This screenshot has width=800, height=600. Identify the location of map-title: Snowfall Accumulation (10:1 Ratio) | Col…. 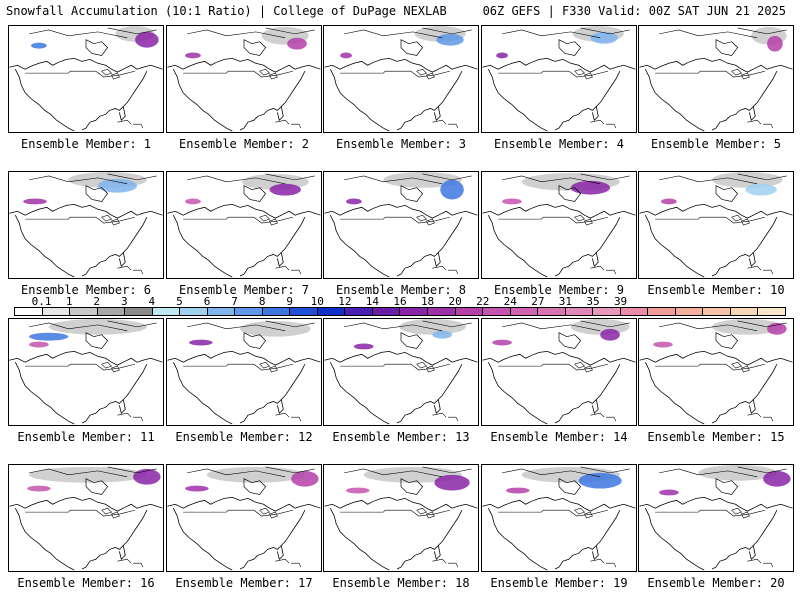
(226, 11).